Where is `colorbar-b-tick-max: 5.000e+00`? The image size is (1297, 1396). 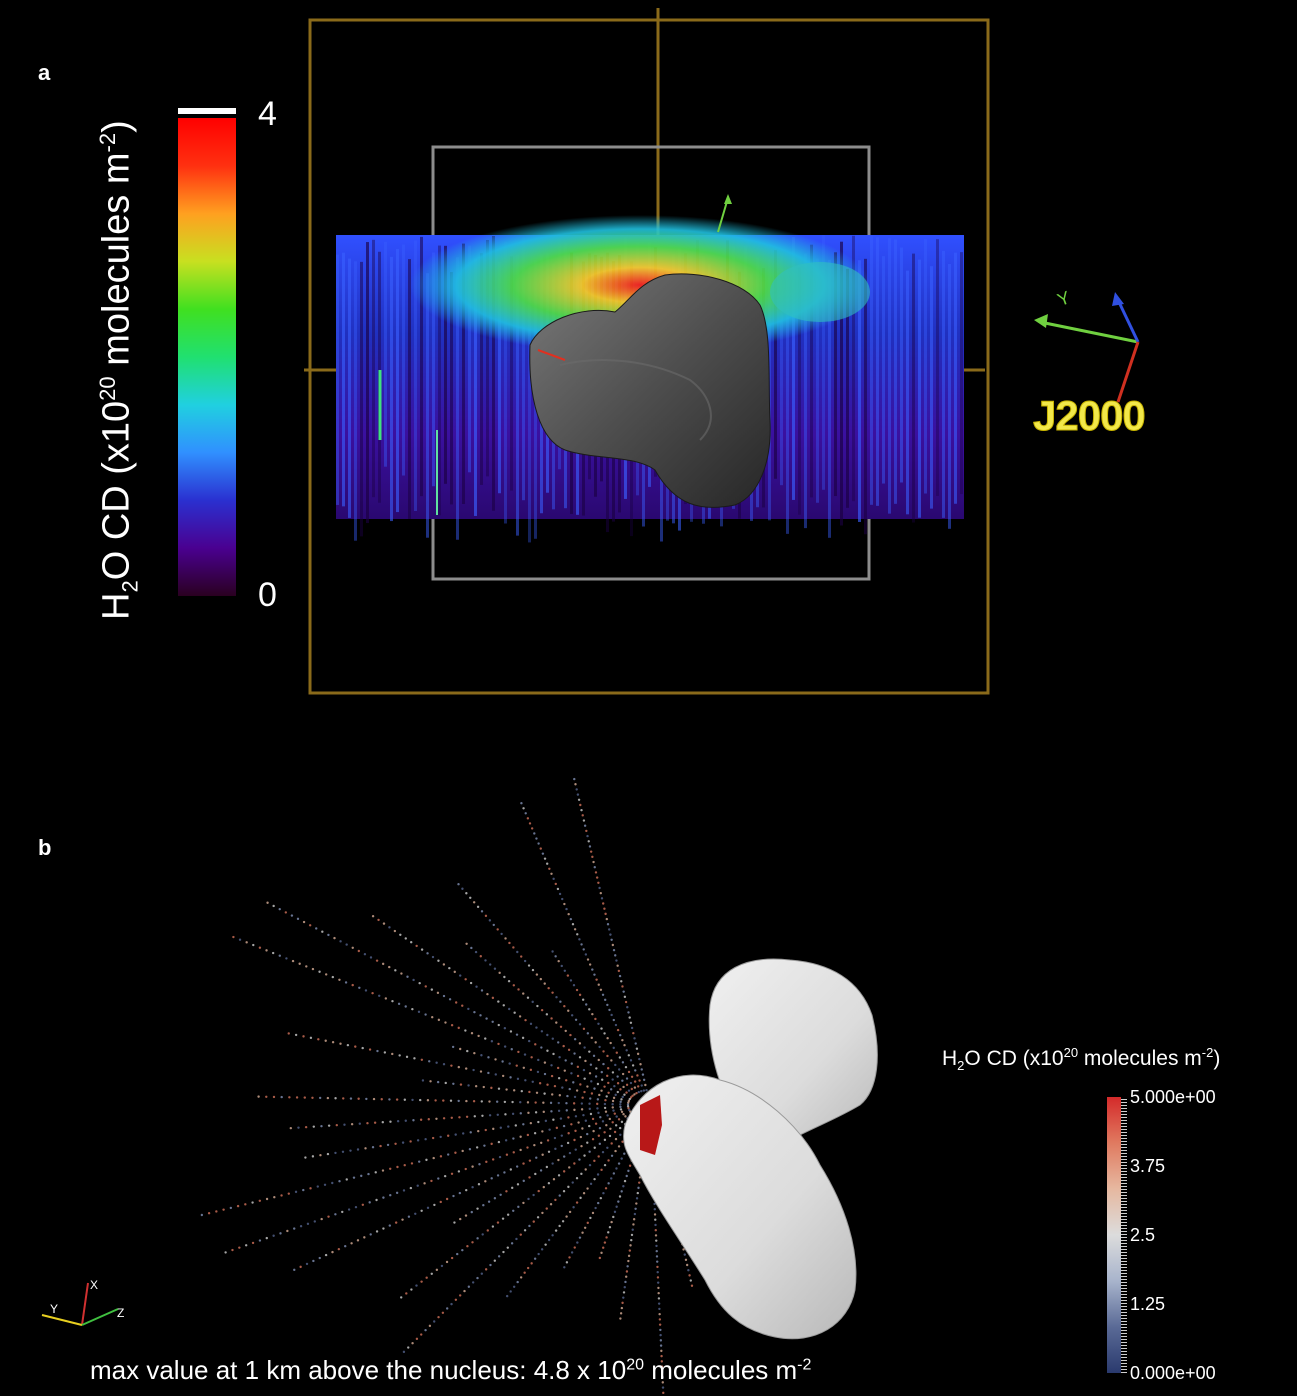 colorbar-b-tick-max: 5.000e+00 is located at coordinates (1173, 1097).